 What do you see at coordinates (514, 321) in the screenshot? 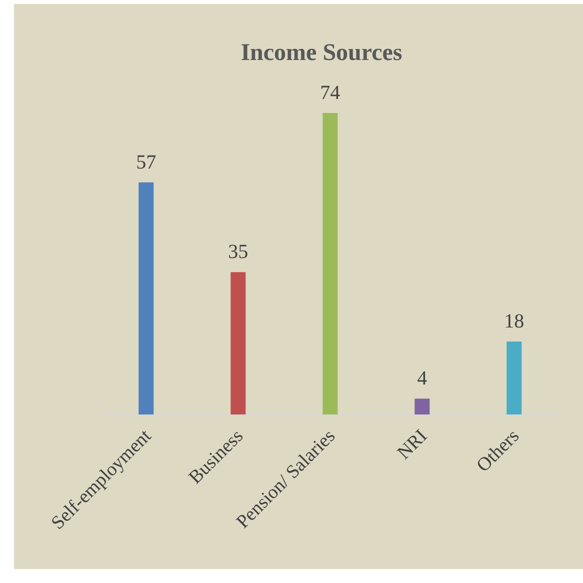
I see `data-label: 18` at bounding box center [514, 321].